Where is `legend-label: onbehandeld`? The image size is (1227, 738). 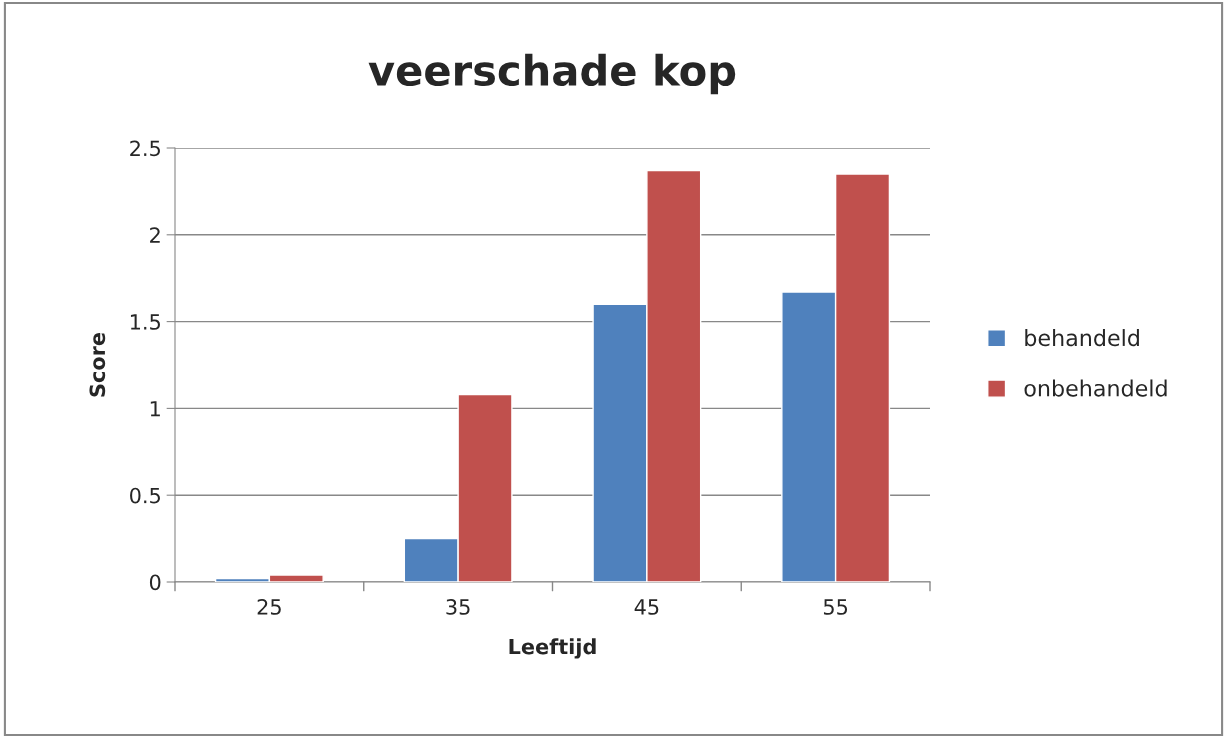
legend-label: onbehandeld is located at coordinates (1095, 388).